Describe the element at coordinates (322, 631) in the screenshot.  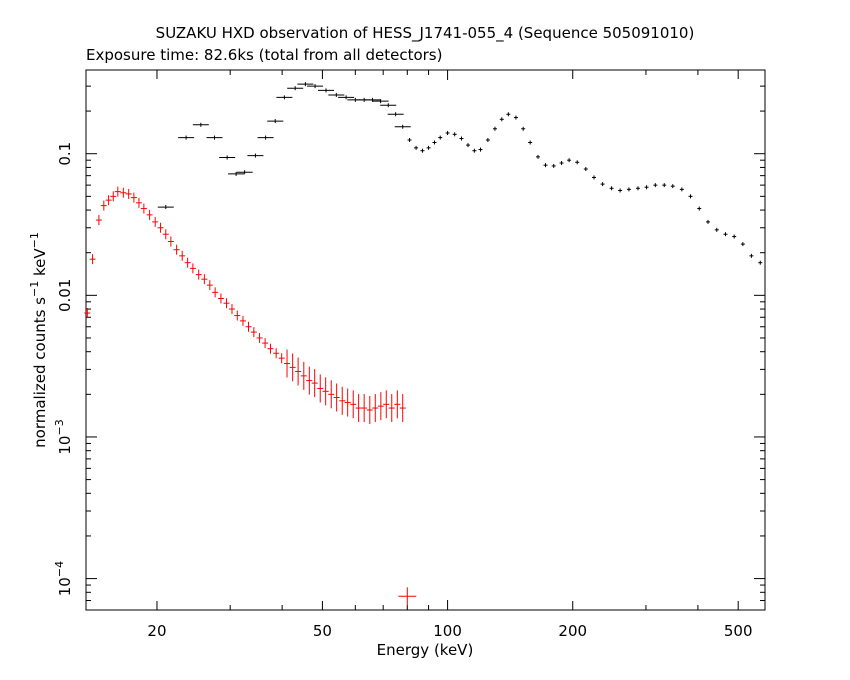
I see `x-tick-label: 50` at that location.